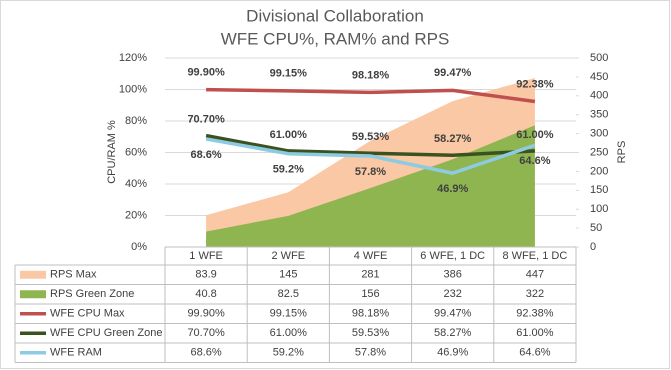 The image size is (671, 370). I want to click on y-tick-label: 100%, so click(133, 89).